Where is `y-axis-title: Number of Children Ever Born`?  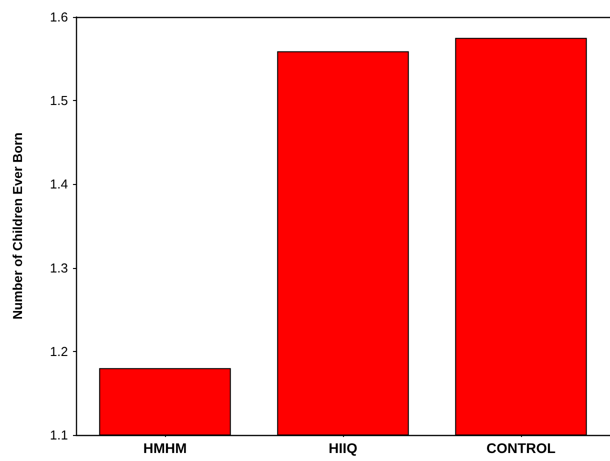
y-axis-title: Number of Children Ever Born is located at coordinates (17, 226).